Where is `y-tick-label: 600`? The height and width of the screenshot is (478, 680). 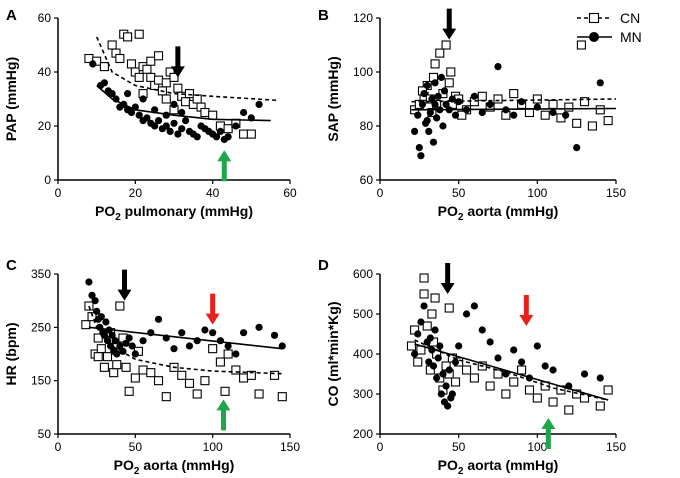 y-tick-label: 600 is located at coordinates (363, 274).